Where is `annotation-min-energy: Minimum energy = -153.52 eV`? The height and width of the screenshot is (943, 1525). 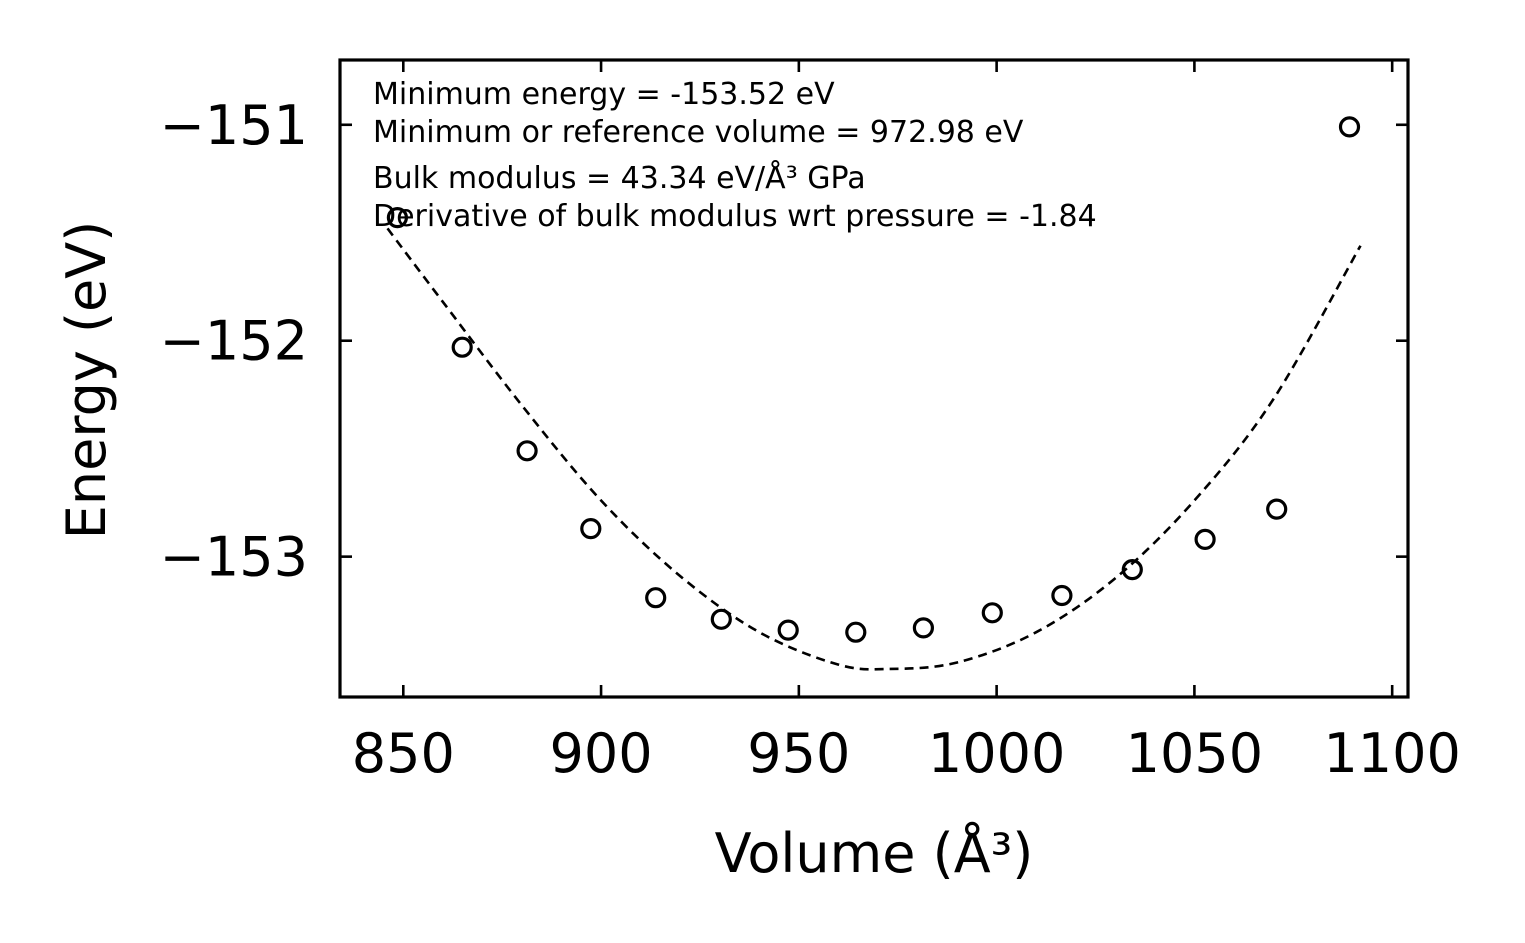
annotation-min-energy: Minimum energy = -153.52 eV is located at coordinates (604, 94).